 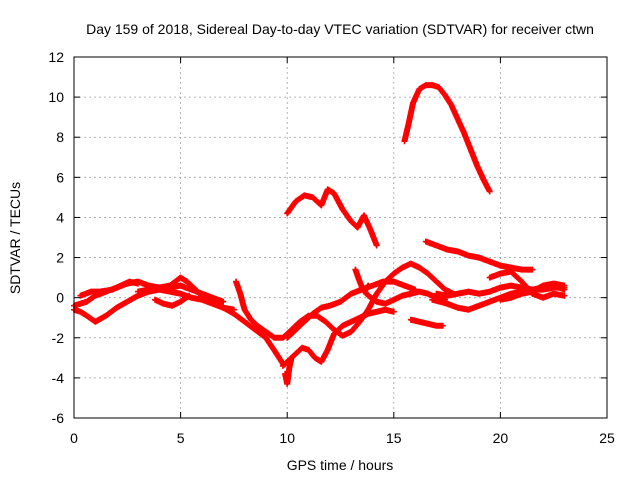 I want to click on y-tick-label: -4, so click(x=58, y=378).